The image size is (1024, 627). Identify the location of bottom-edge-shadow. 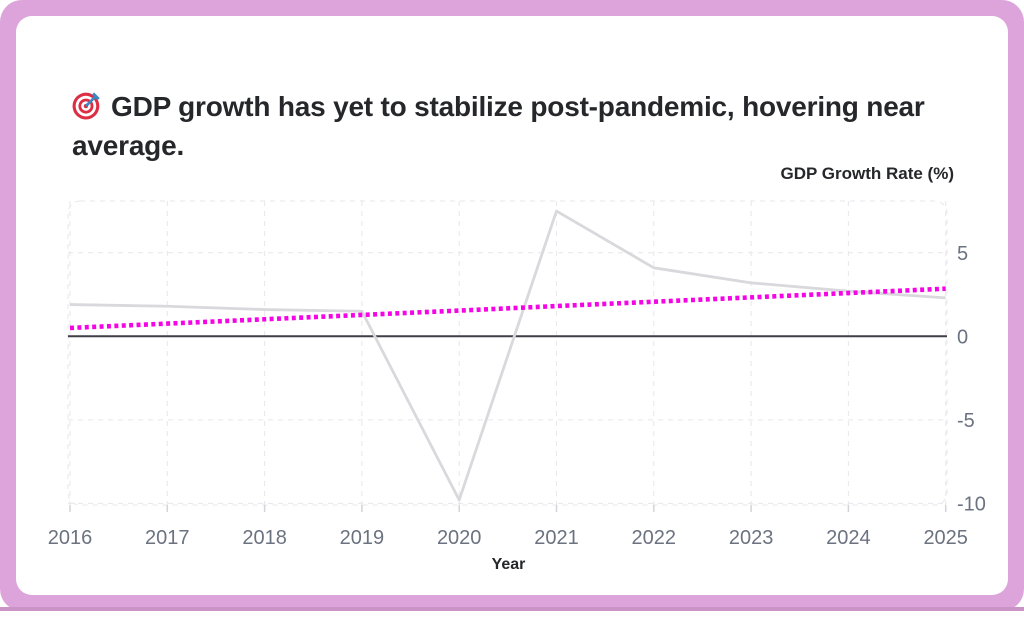
(512, 609).